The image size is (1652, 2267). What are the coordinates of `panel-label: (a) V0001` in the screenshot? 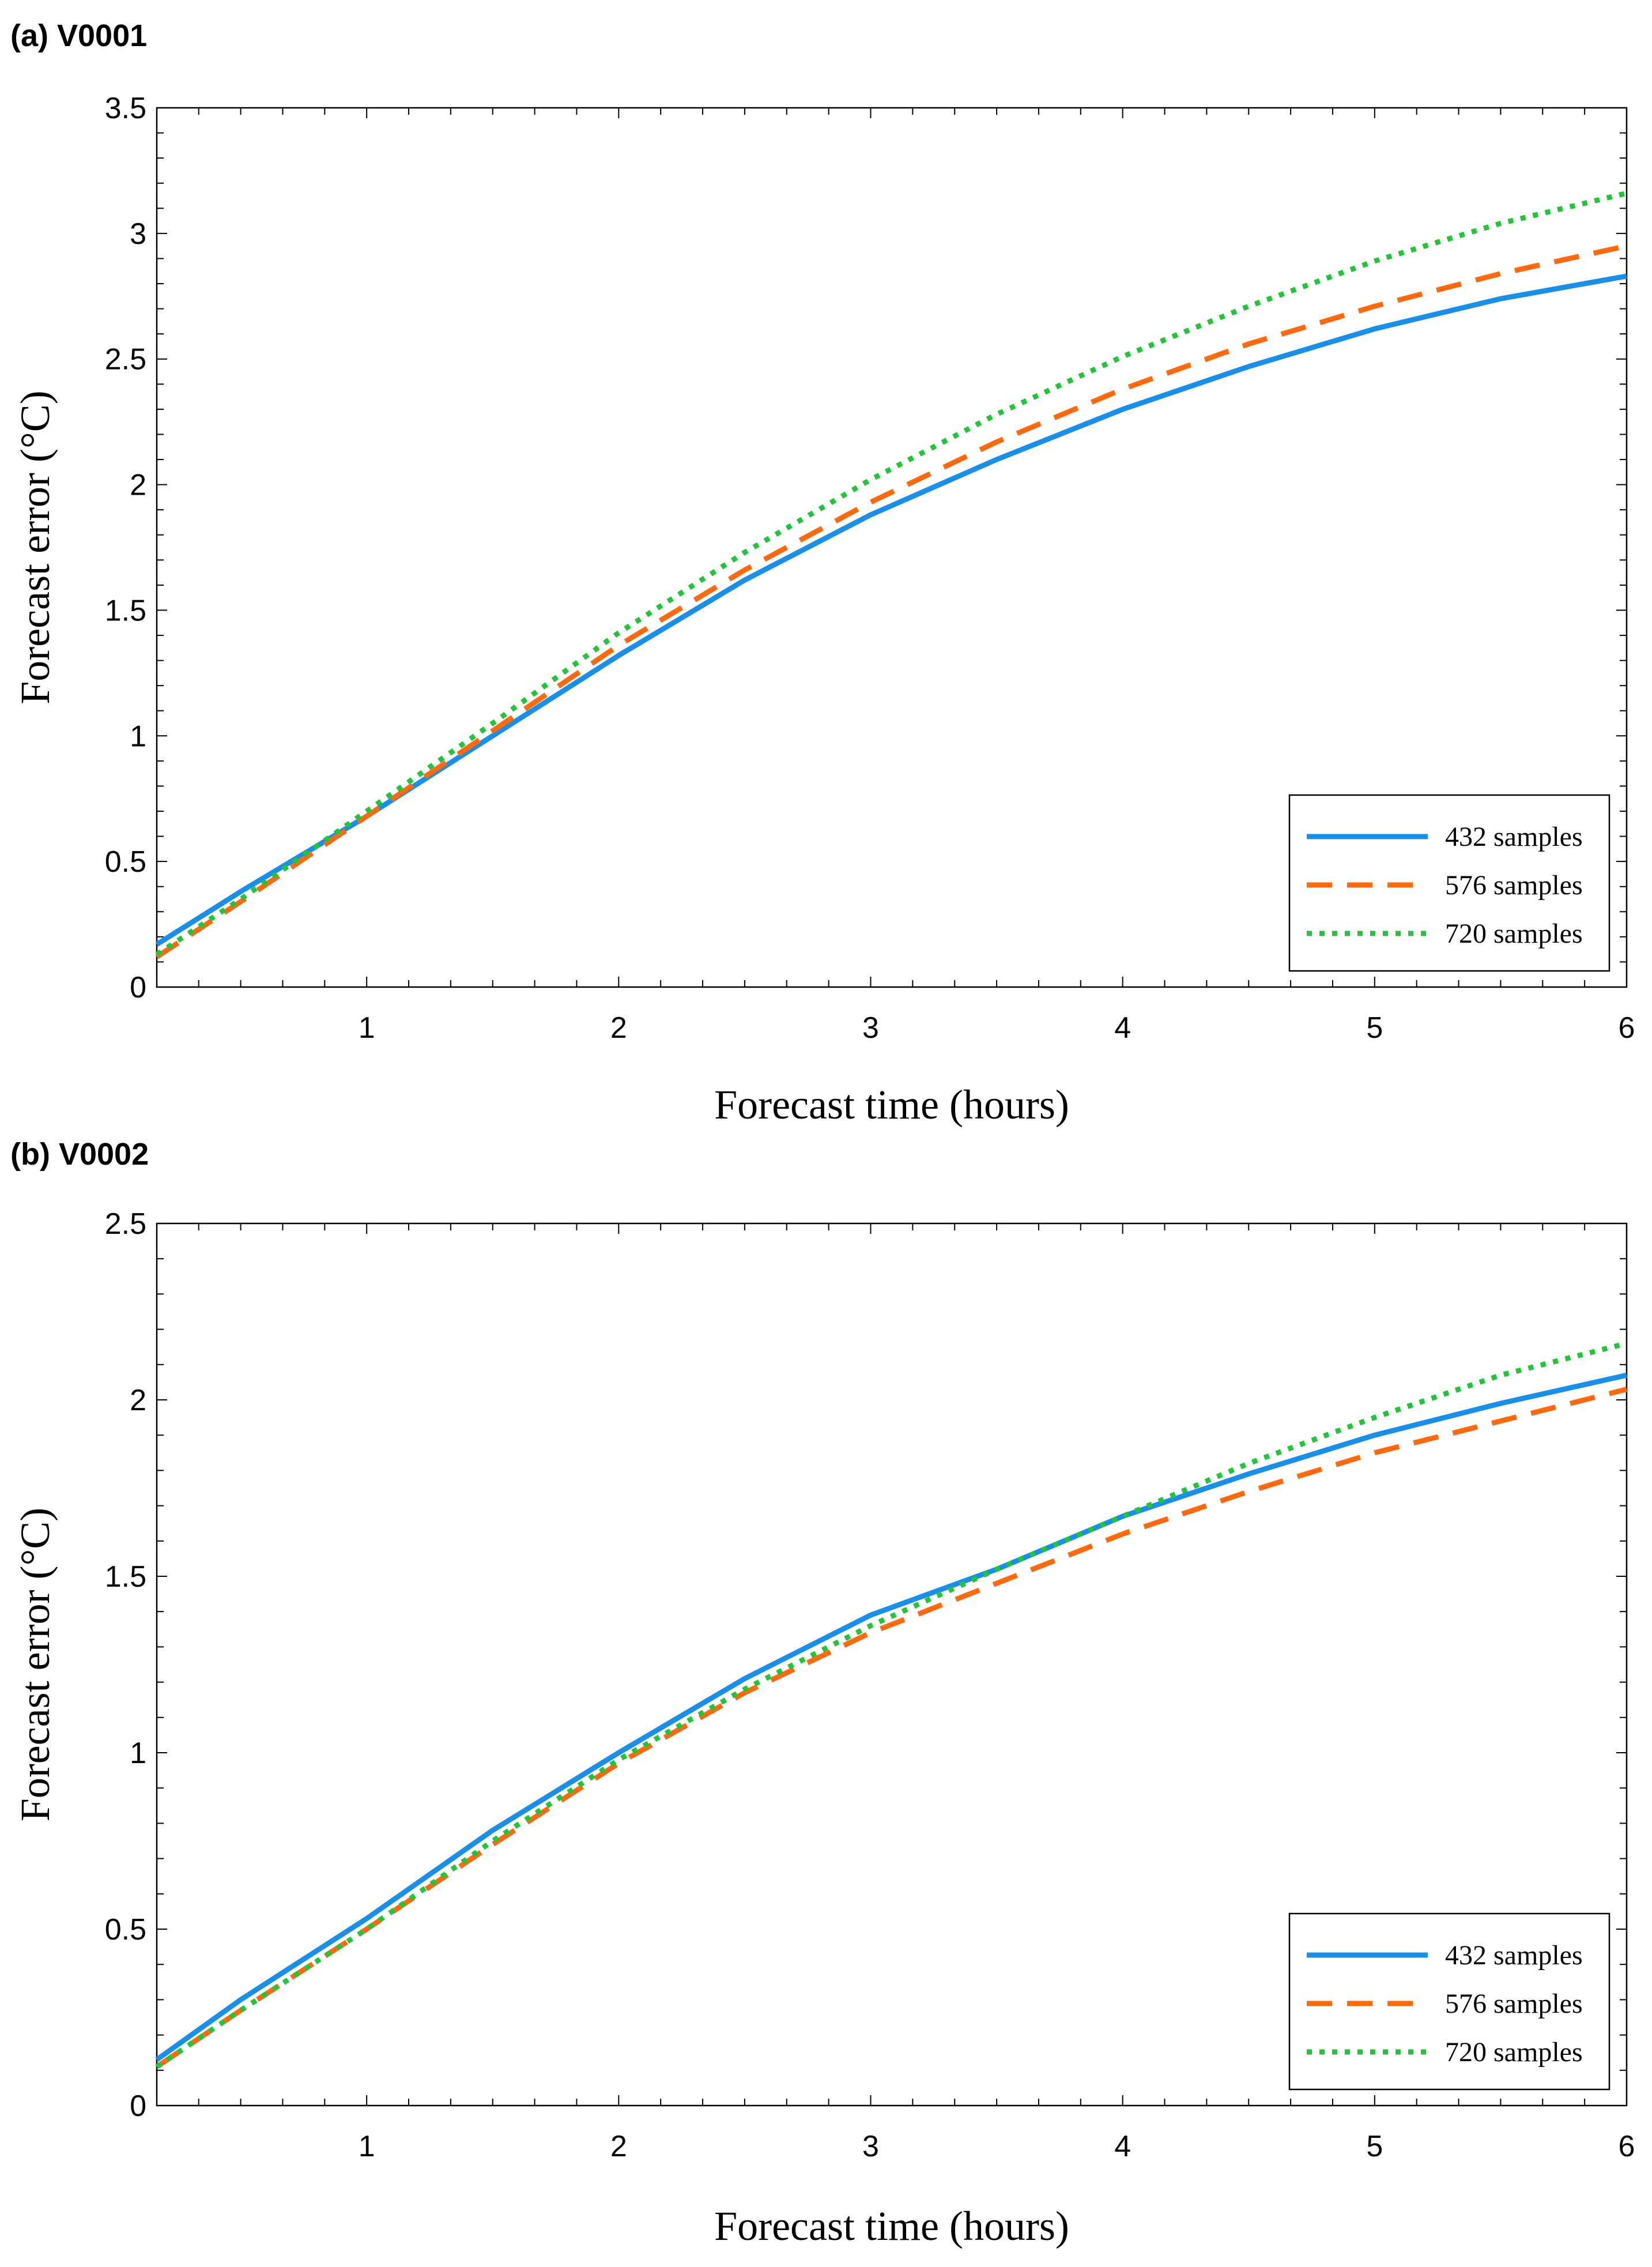 It's located at (78, 35).